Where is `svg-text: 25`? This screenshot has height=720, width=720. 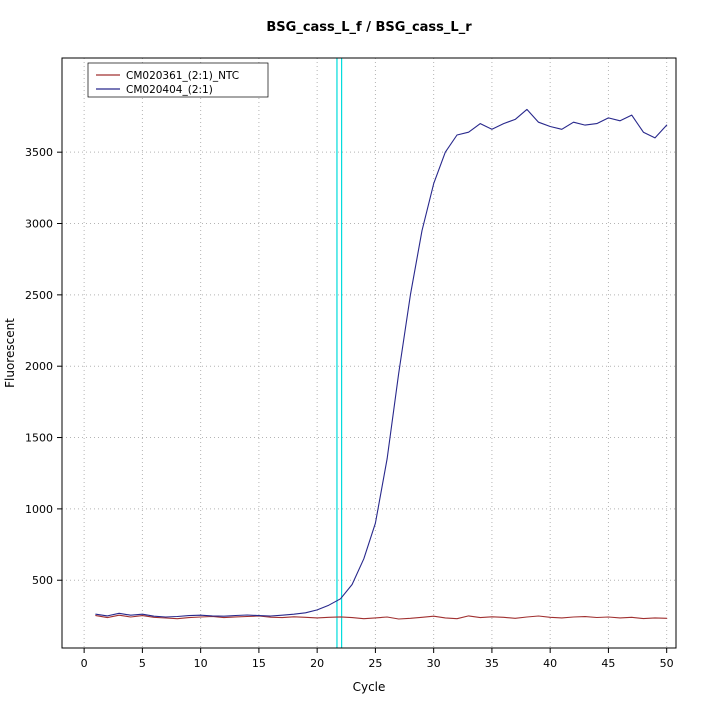 svg-text: 25 is located at coordinates (375, 663).